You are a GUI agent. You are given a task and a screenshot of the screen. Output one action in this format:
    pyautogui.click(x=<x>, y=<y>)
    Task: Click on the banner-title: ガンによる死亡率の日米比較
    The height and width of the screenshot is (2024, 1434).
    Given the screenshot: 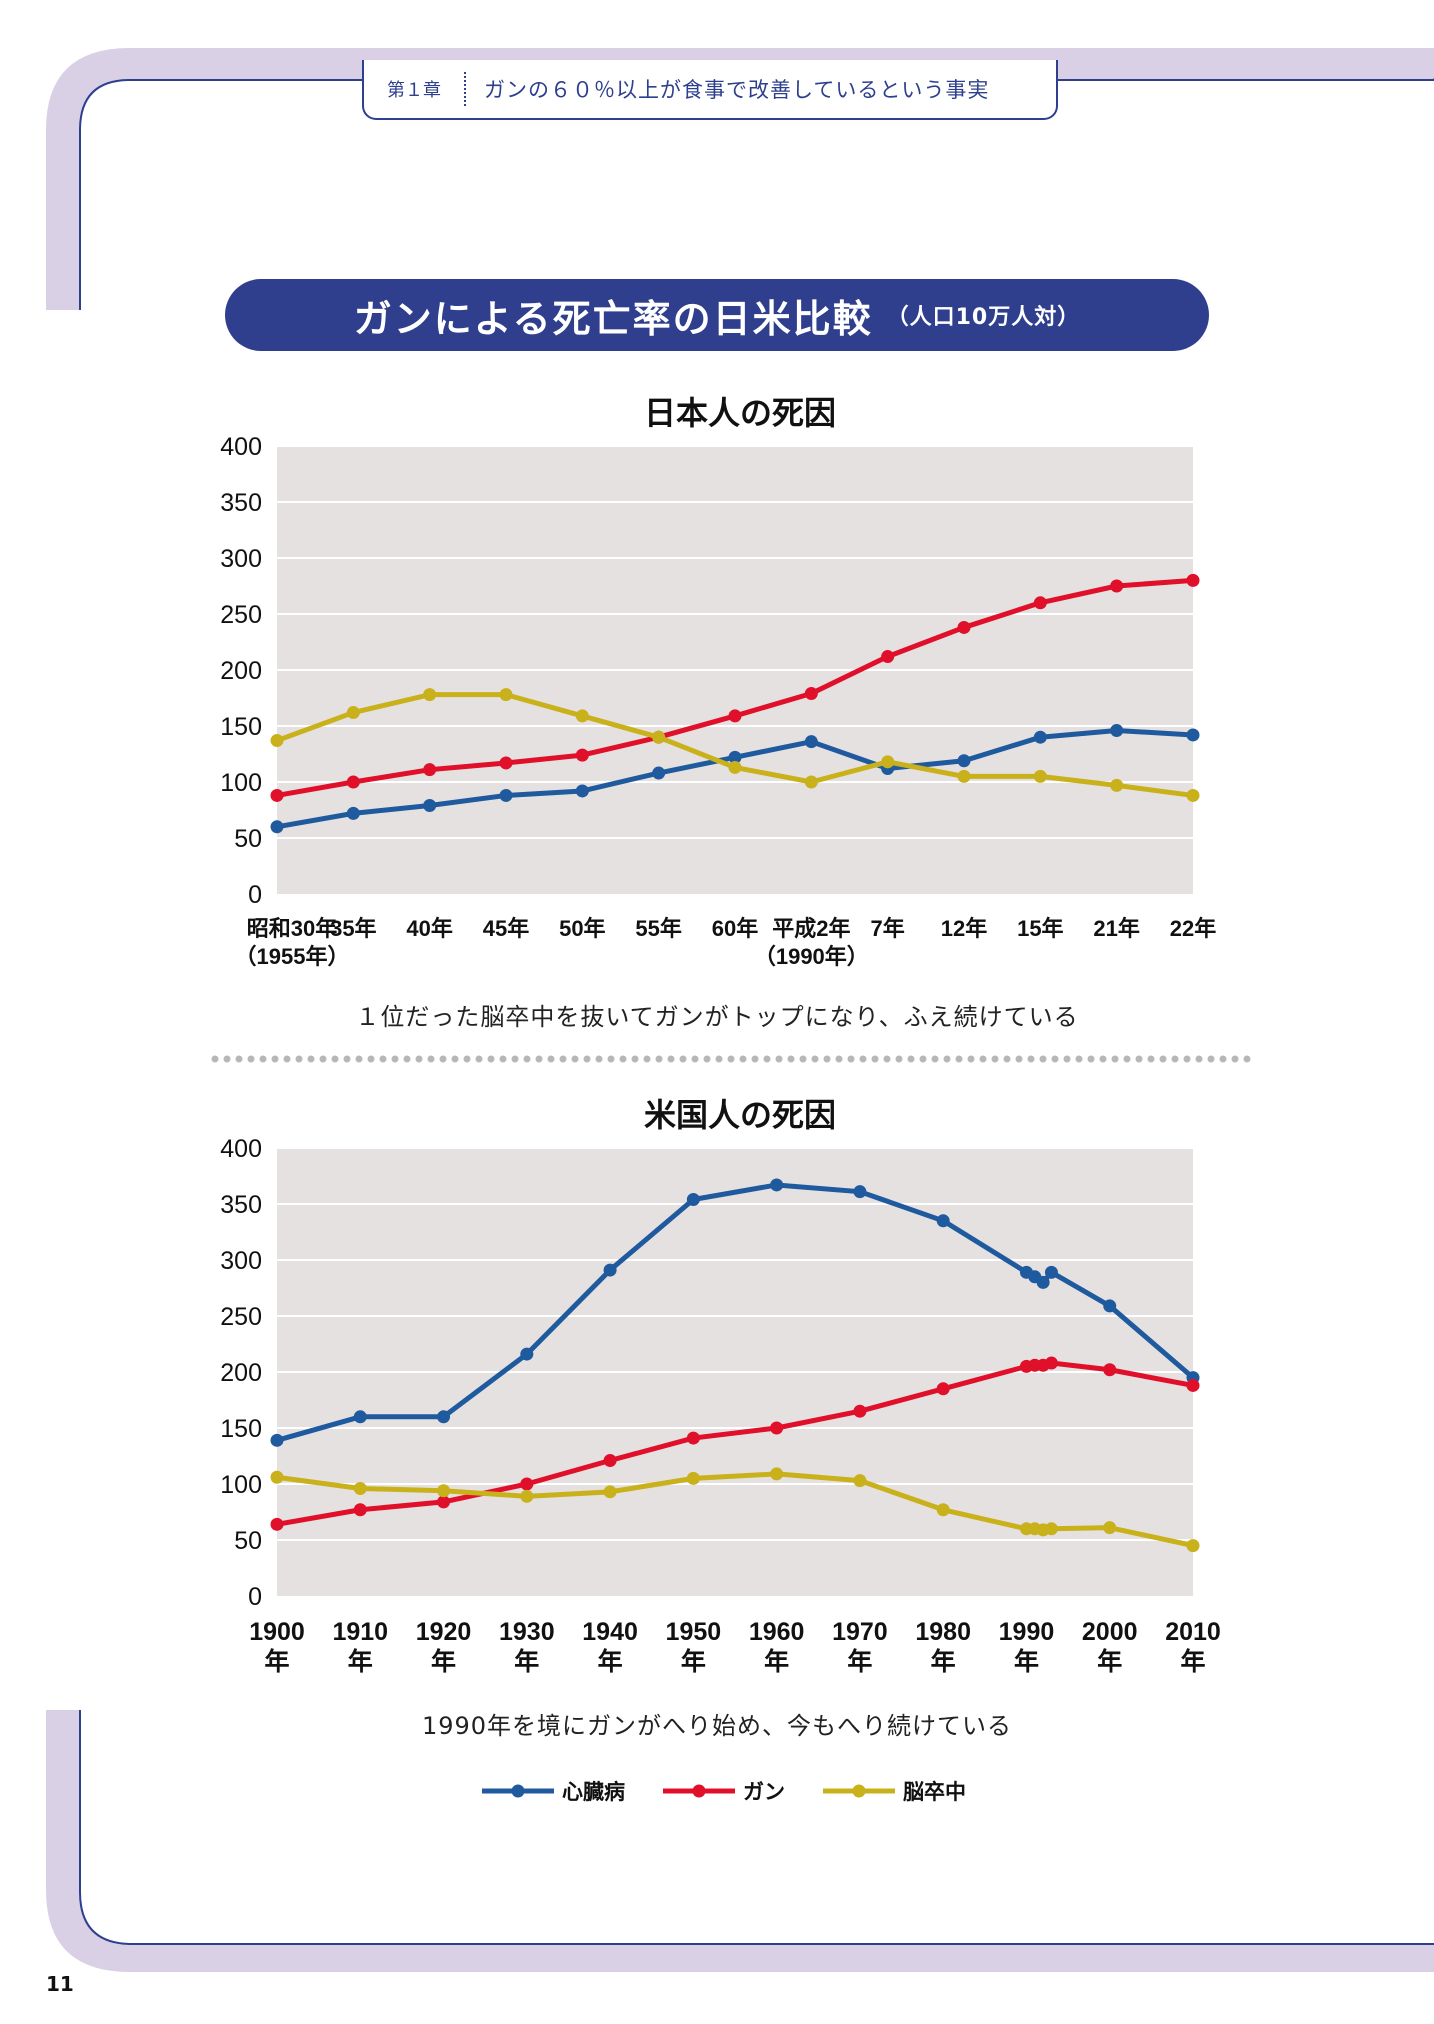 What is the action you would take?
    pyautogui.click(x=613, y=318)
    